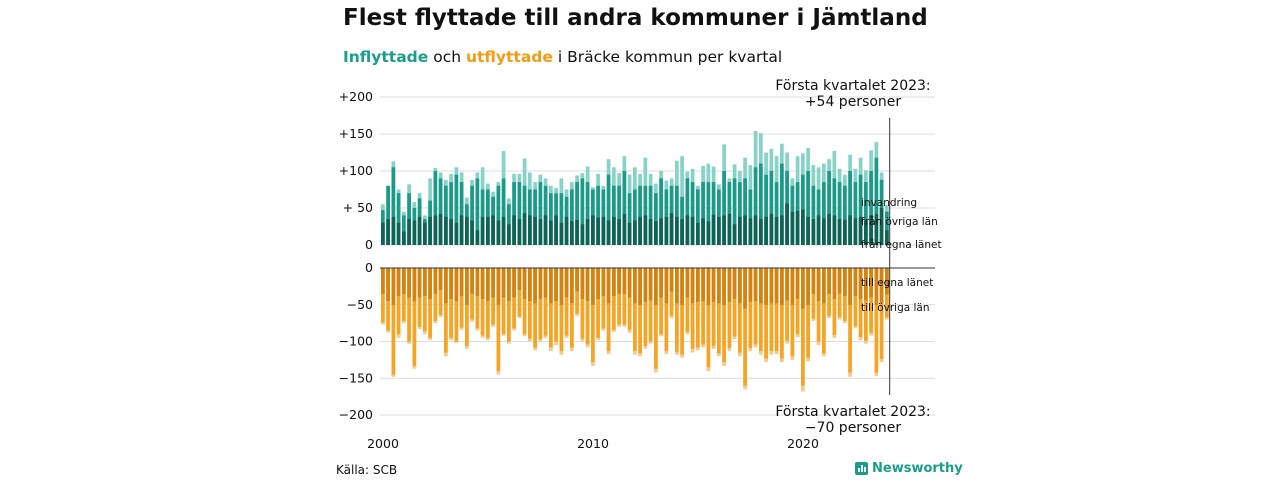 The height and width of the screenshot is (480, 1280). Describe the element at coordinates (447, 57) in the screenshot. I see `subtitle-part: och` at that location.